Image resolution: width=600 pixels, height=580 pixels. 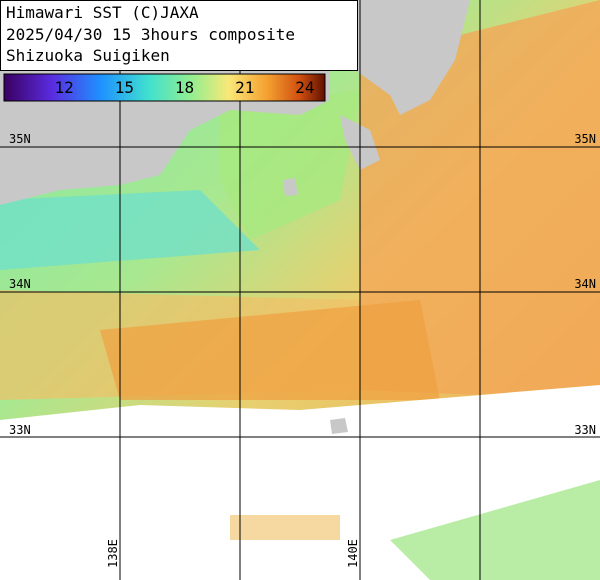 What do you see at coordinates (102, 12) in the screenshot?
I see `title-line: Himawari SST (C)JAXA` at bounding box center [102, 12].